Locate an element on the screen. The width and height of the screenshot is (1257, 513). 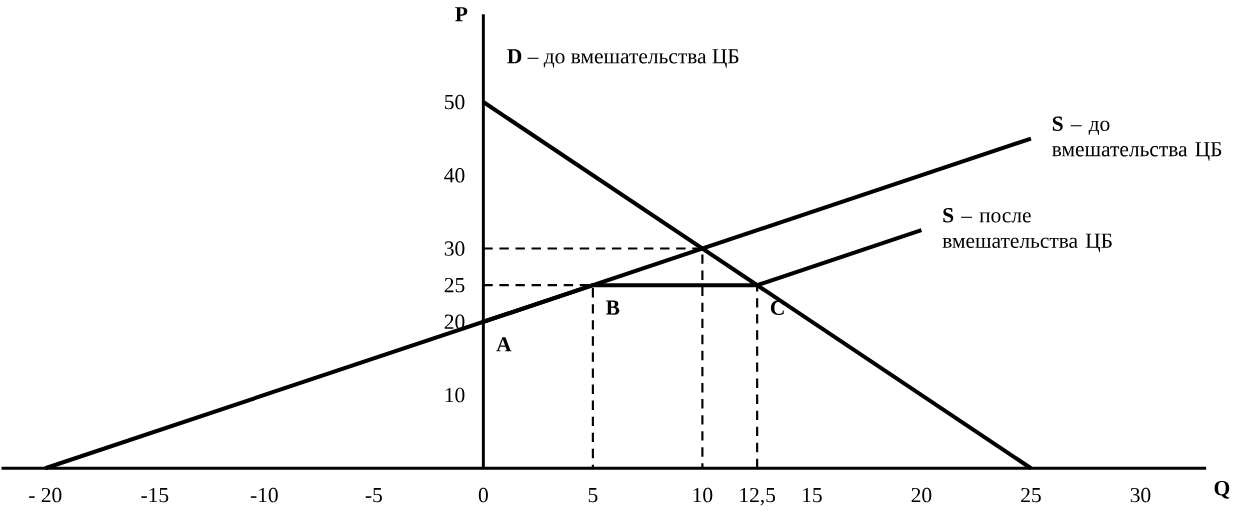
x-tick-label: - 20 is located at coordinates (45, 495).